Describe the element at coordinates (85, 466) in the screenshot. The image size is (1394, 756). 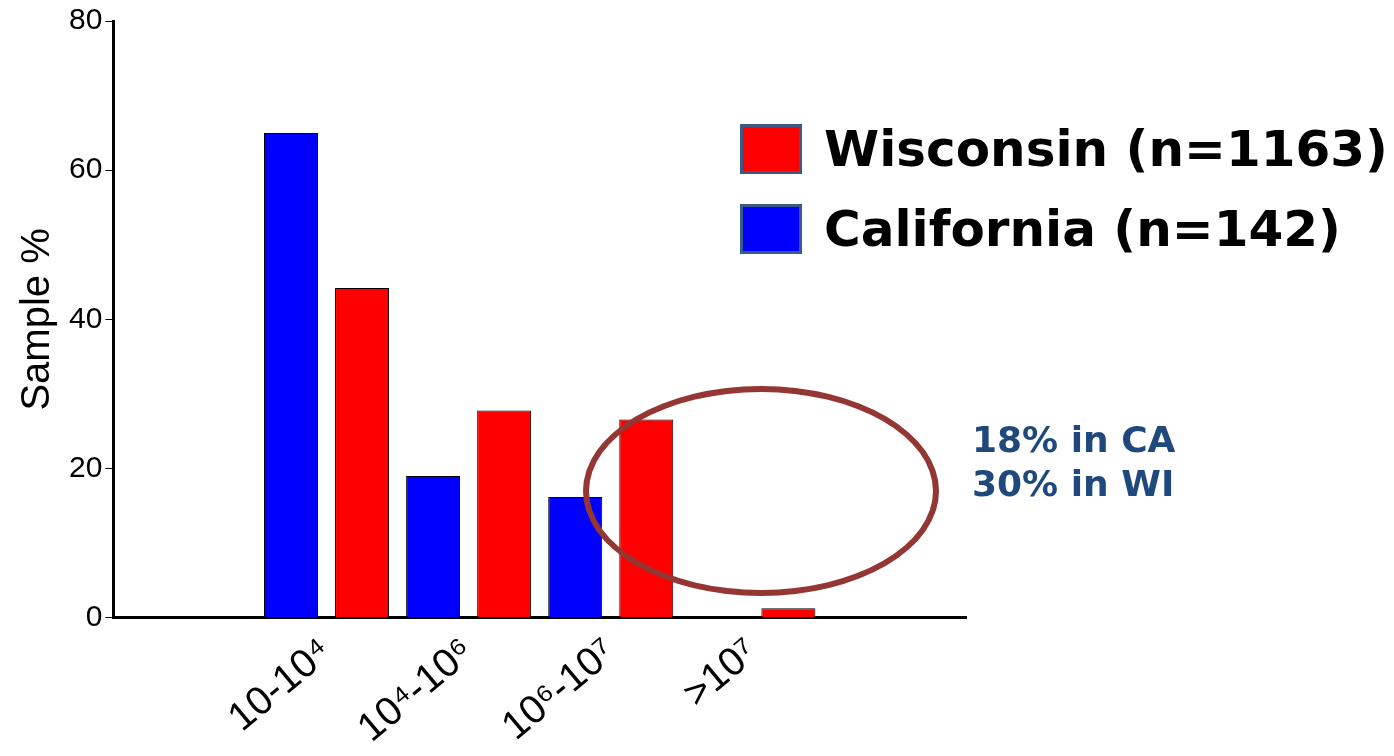
I see `y-tick-label: 20` at that location.